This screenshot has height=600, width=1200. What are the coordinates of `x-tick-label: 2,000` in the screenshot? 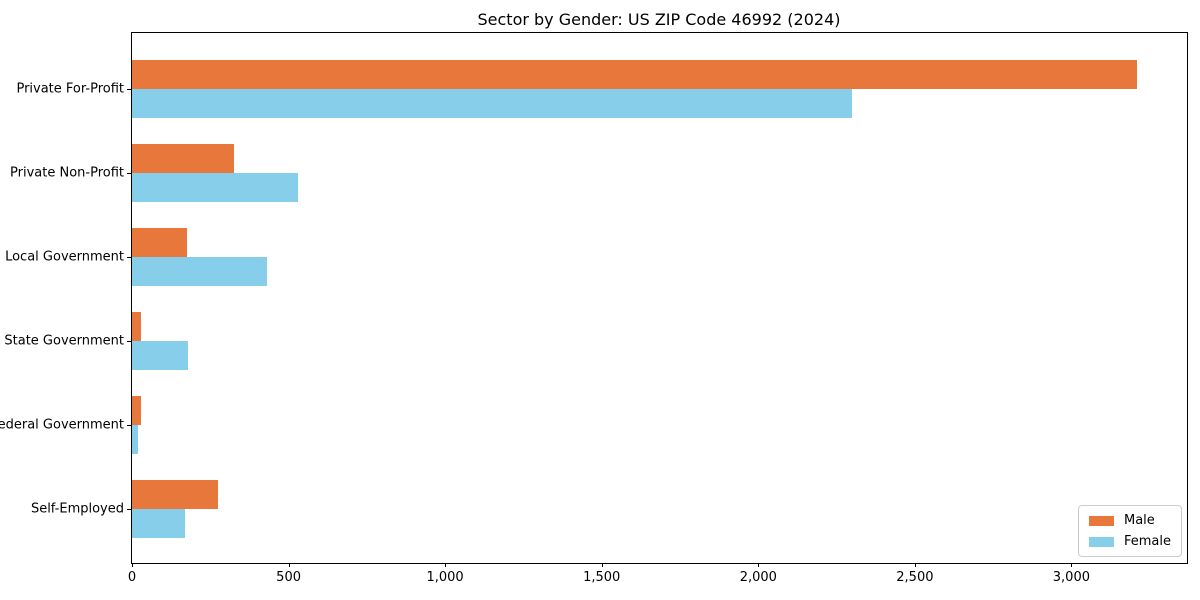 It's located at (758, 577).